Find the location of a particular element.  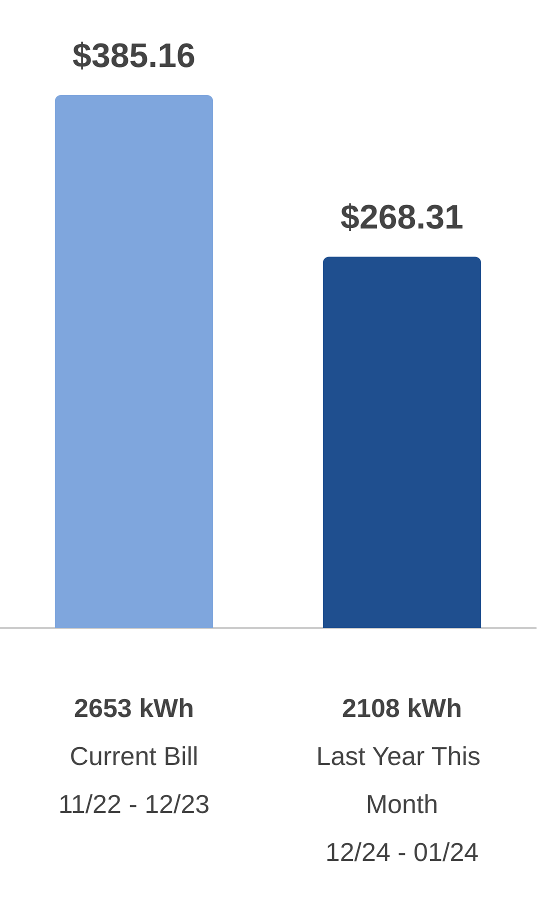

x-tick-label: 2653 kWh Current Bill 11/22 - 12/23 is located at coordinates (134, 756).